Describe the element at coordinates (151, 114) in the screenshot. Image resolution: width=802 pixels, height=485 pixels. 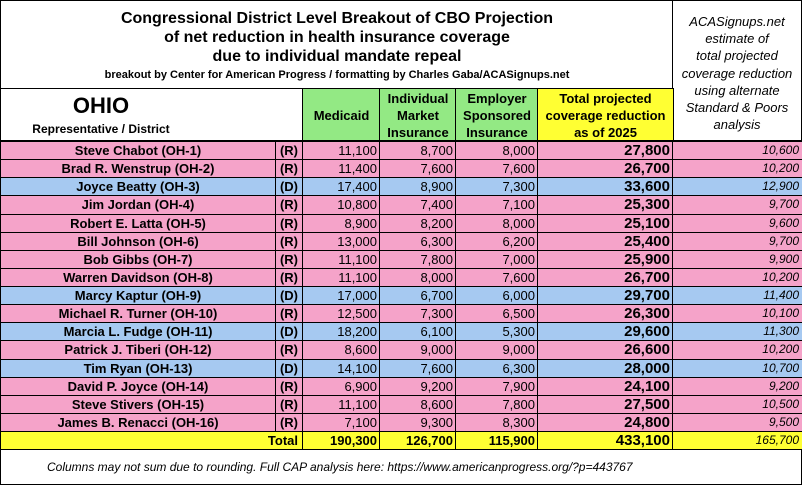
I see `state-header: OHIO Representative / District` at that location.